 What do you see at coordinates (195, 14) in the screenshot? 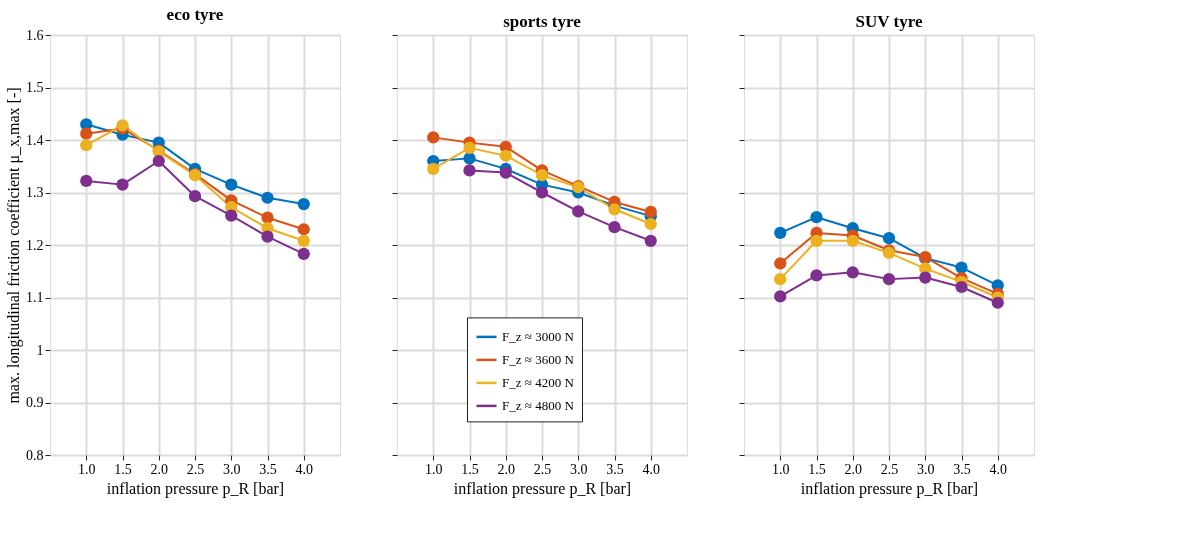
I see `chart-title: eco tyre` at bounding box center [195, 14].